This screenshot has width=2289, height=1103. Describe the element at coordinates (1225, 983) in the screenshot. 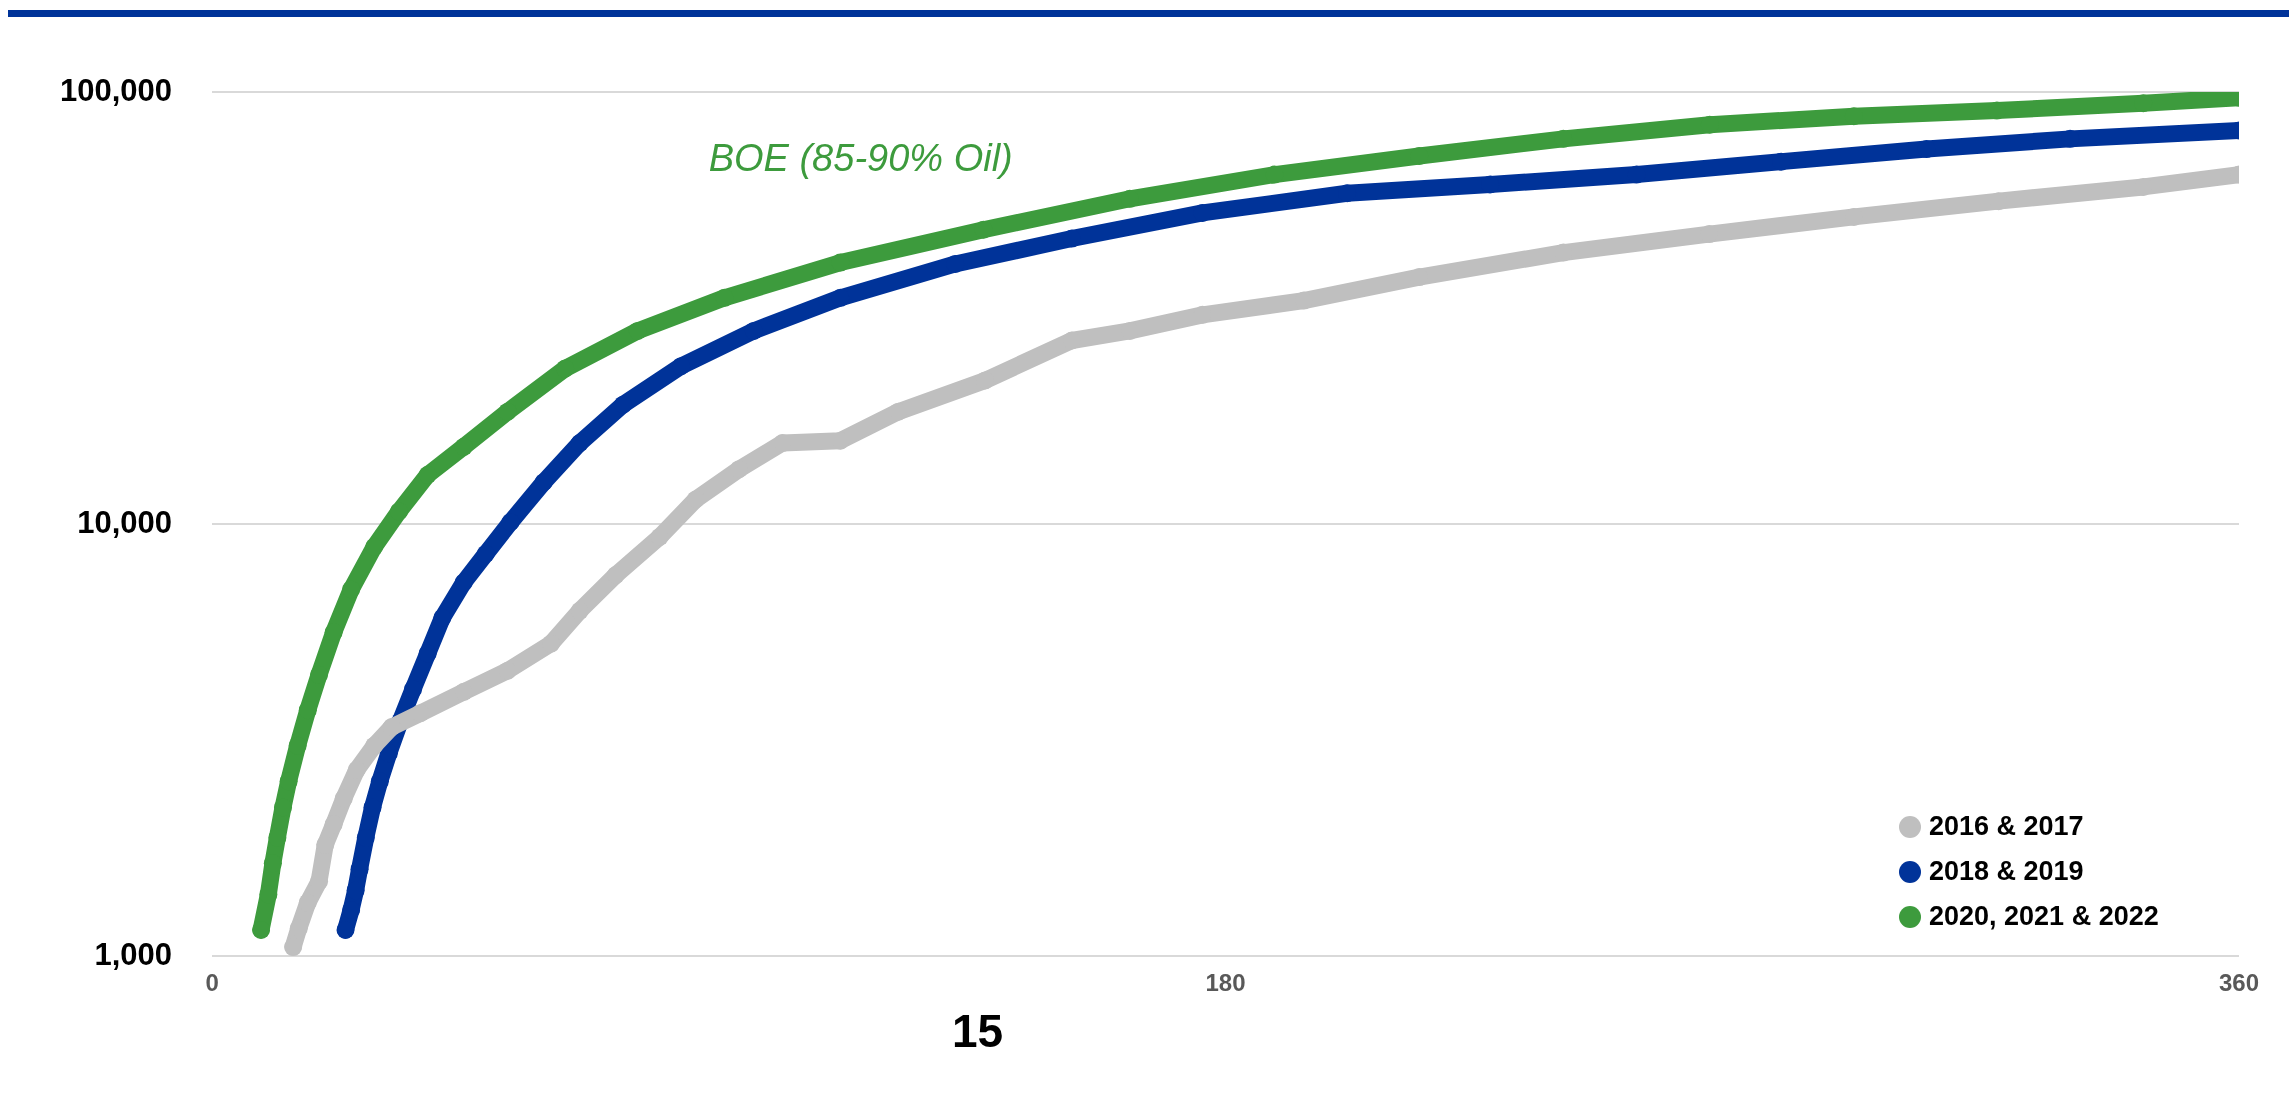

I see `x-tick-label: 180` at that location.